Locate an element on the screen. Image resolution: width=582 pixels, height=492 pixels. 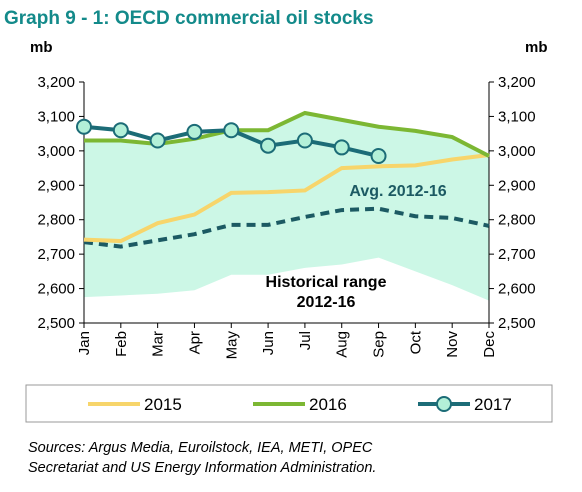
y-tick-label: 2,500 is located at coordinates (56, 323).